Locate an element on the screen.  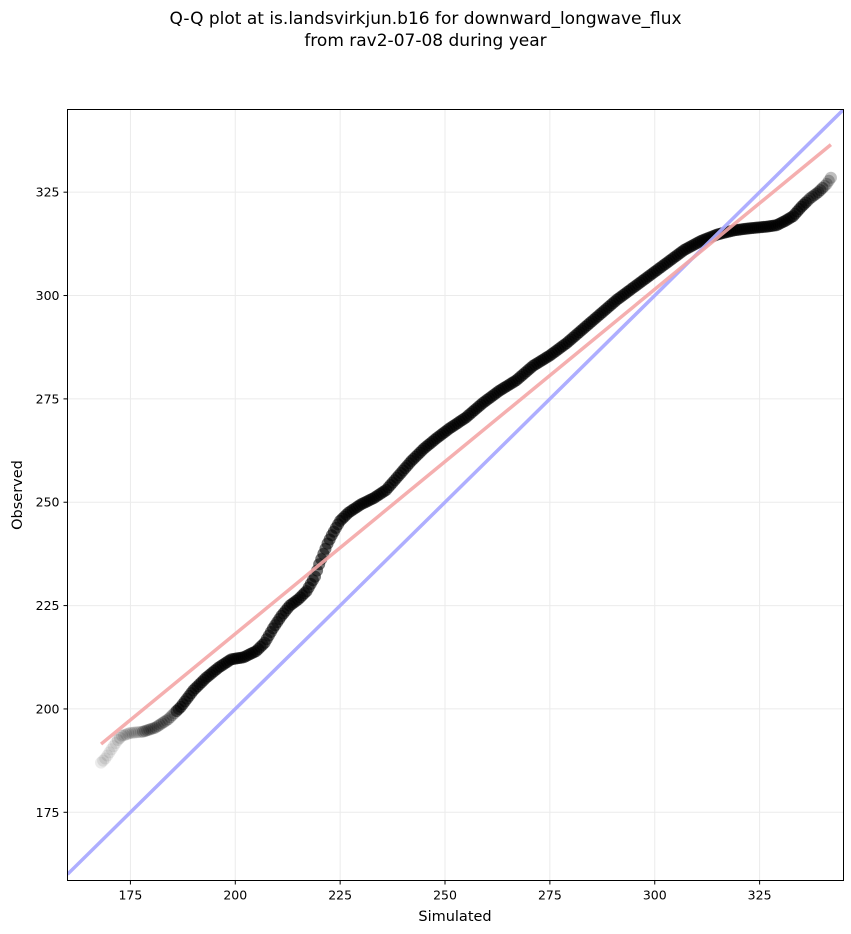
x-axis-label: Simulated is located at coordinates (454, 917).